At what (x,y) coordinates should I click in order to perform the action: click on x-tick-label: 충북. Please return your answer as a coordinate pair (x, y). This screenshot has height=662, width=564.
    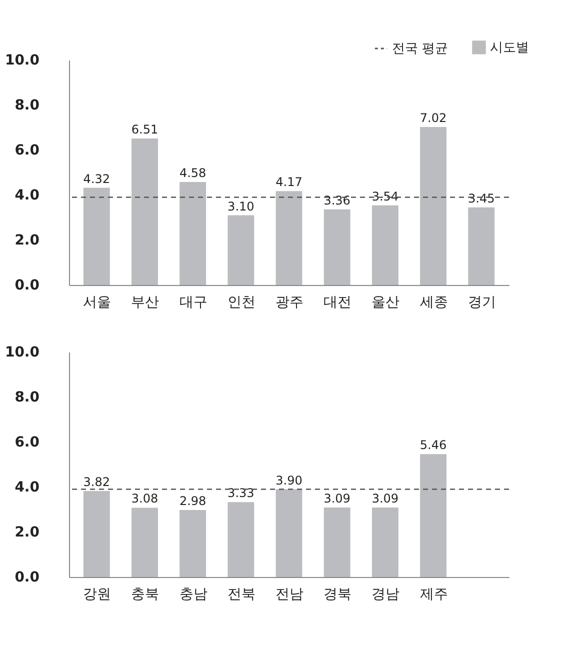
    Looking at the image, I should click on (145, 594).